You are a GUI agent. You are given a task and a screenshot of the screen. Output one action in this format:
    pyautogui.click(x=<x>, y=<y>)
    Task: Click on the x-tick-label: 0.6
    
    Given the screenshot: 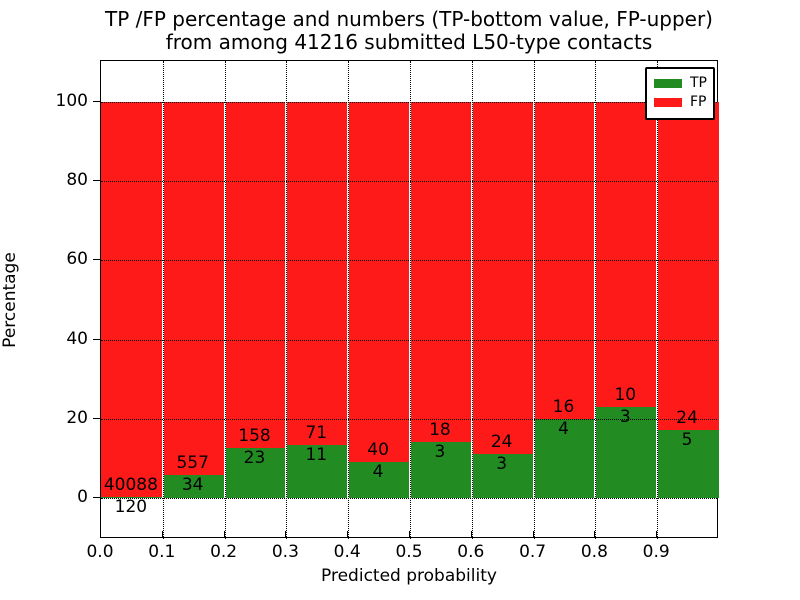 What is the action you would take?
    pyautogui.click(x=471, y=552)
    